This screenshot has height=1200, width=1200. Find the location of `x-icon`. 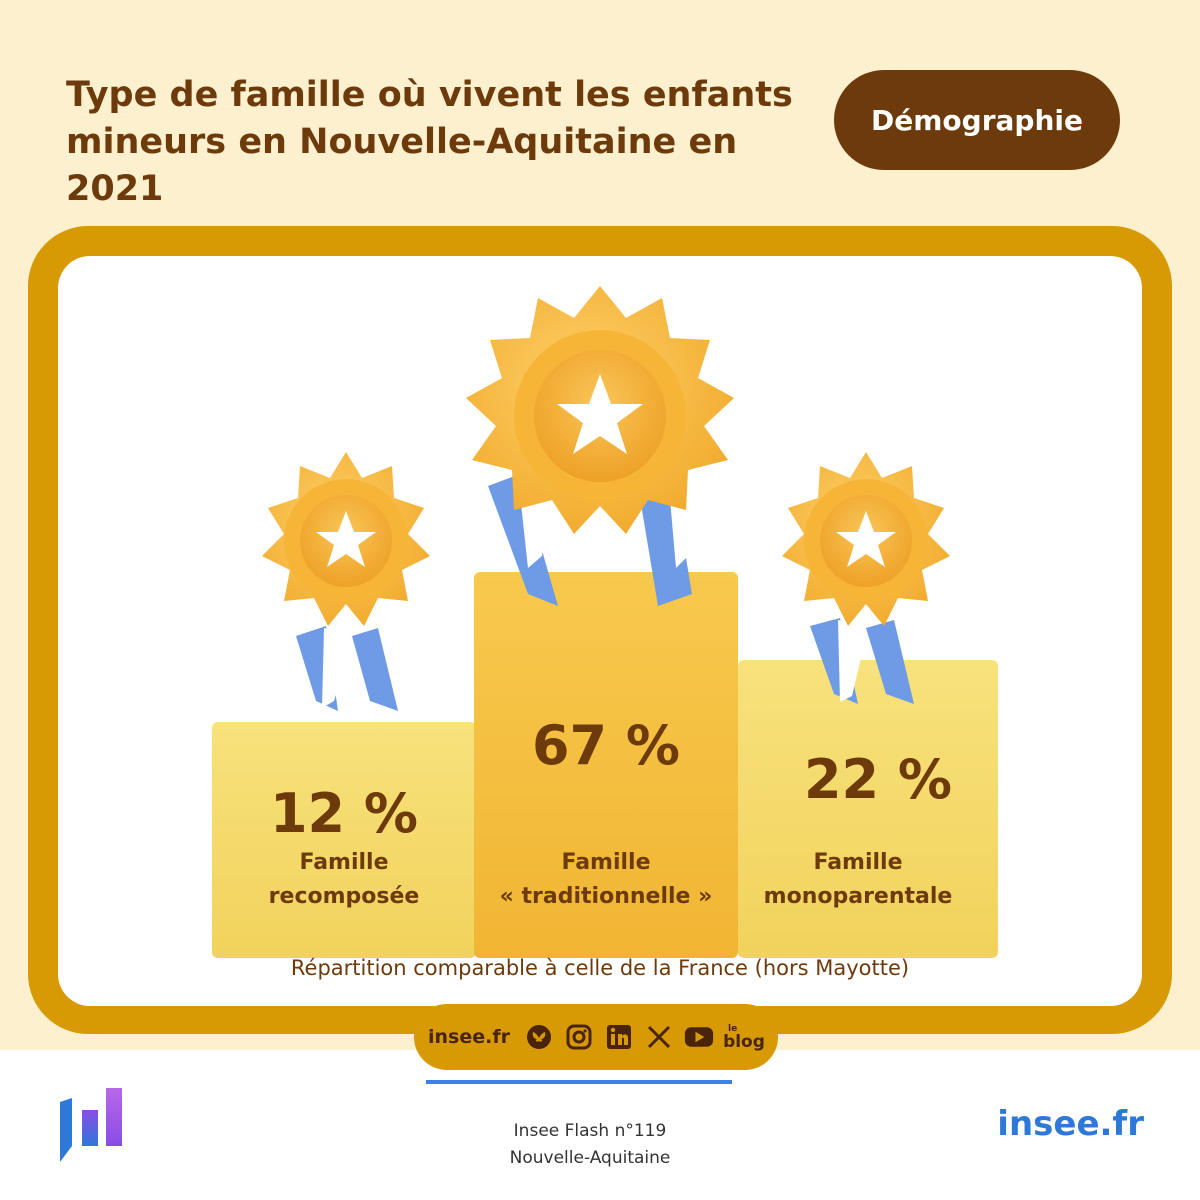

x-icon is located at coordinates (659, 1037).